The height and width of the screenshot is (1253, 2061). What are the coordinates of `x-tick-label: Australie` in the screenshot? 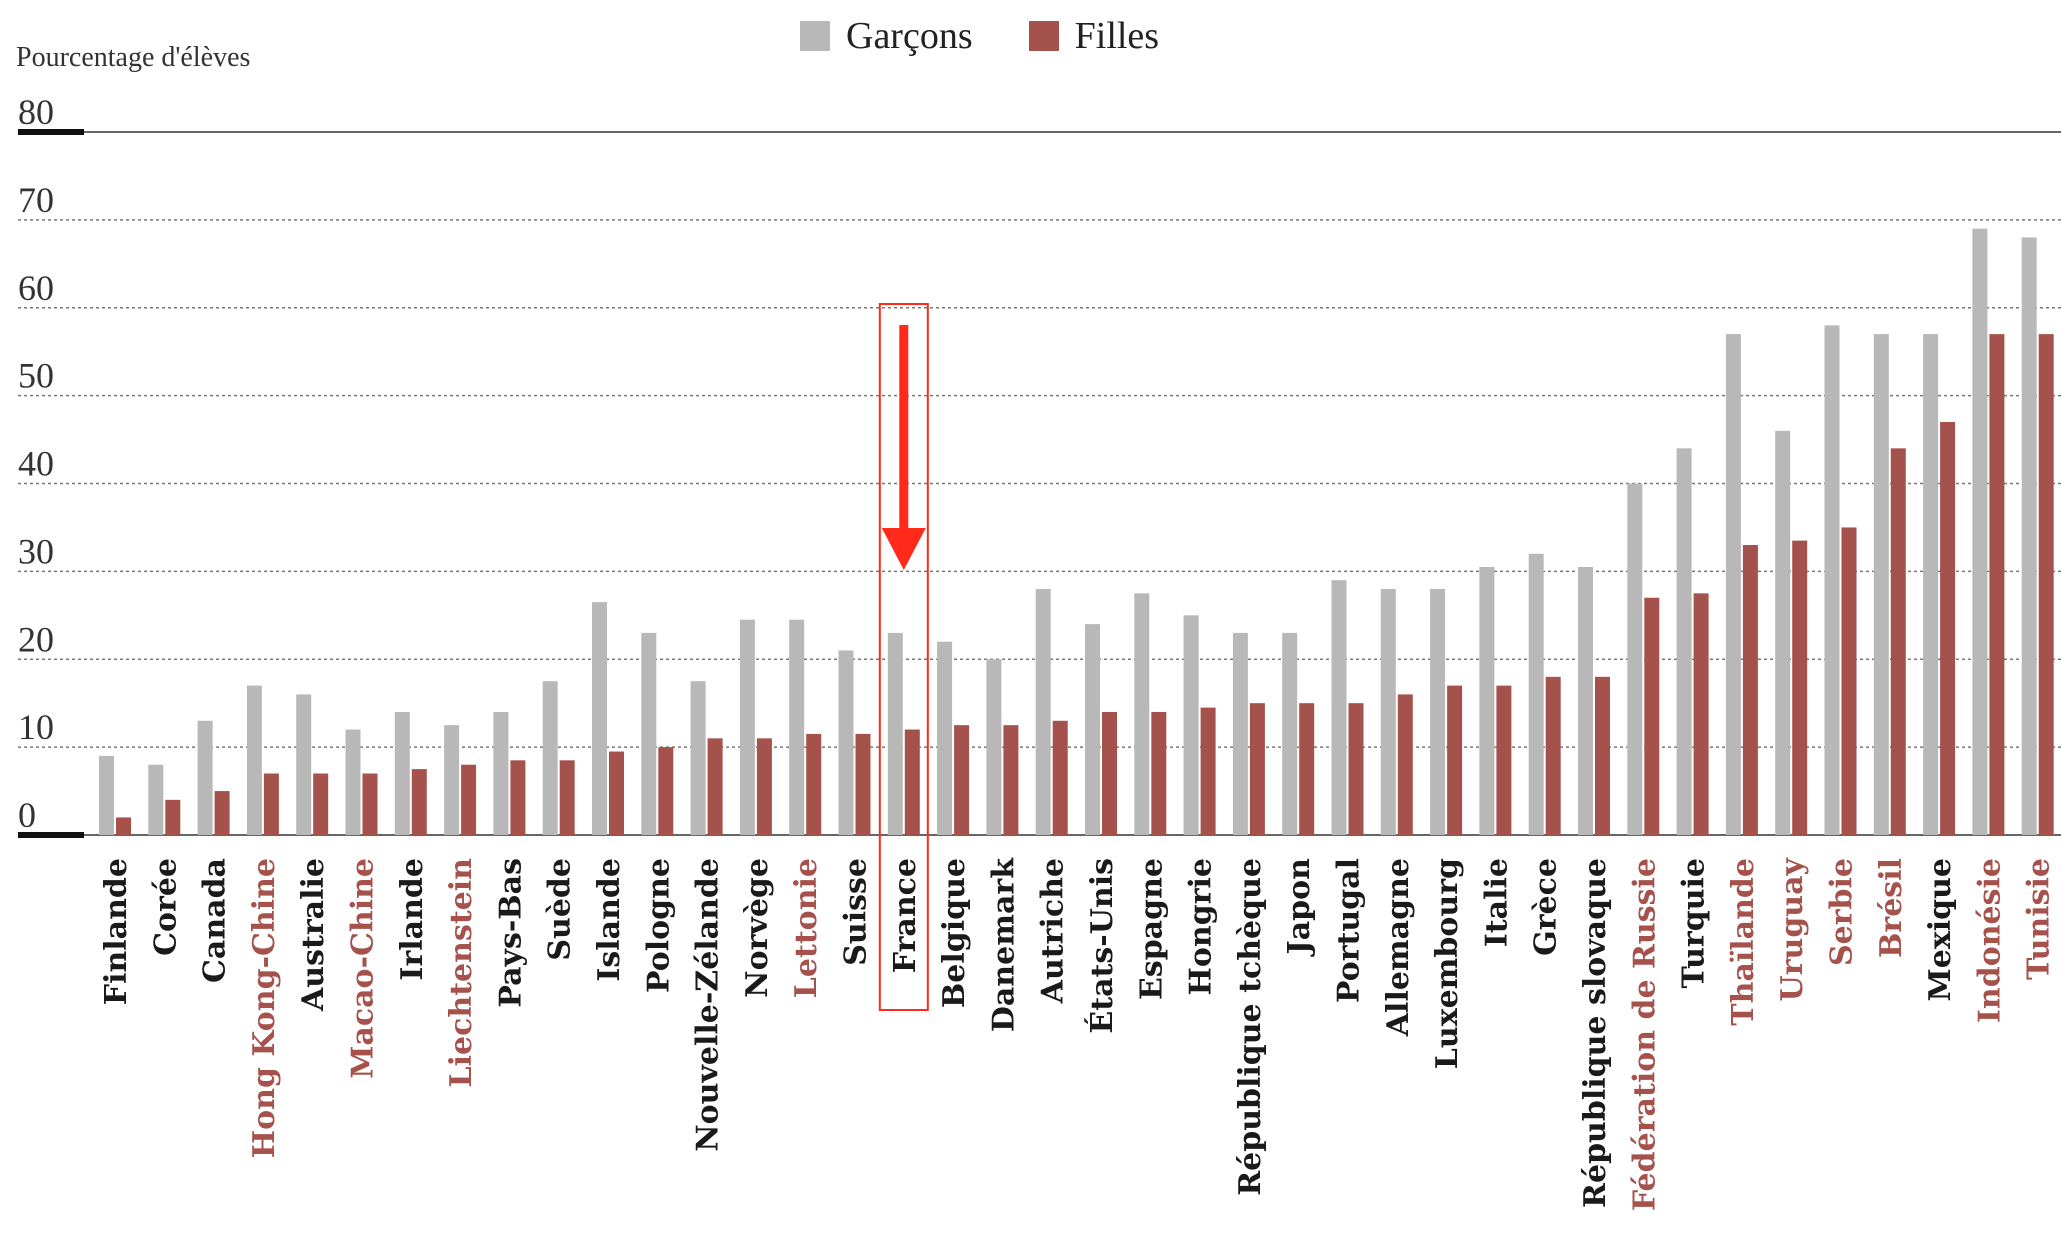 It's located at (313, 935).